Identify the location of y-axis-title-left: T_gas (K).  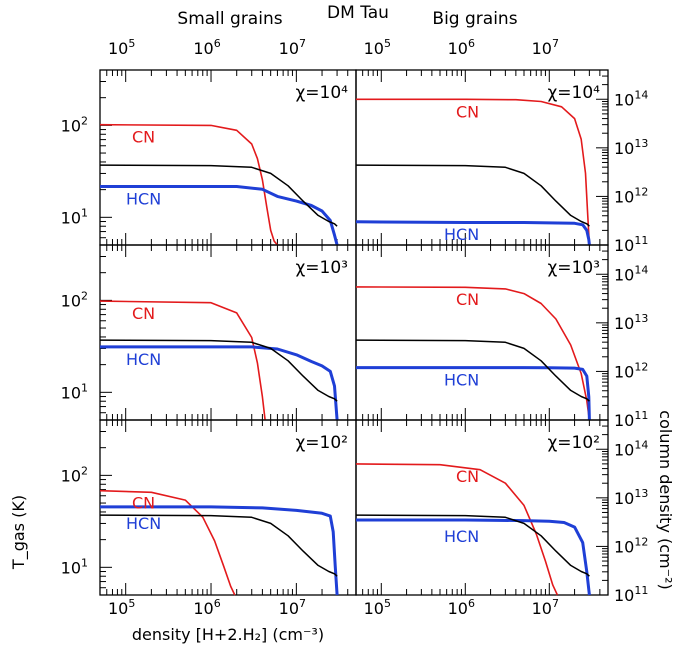
(19, 532).